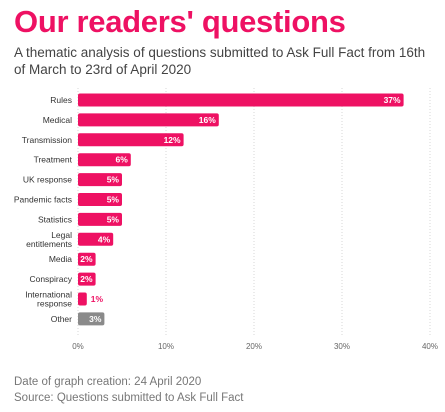 The image size is (445, 412). Describe the element at coordinates (180, 21) in the screenshot. I see `chart-title: Our readers' questions` at that location.